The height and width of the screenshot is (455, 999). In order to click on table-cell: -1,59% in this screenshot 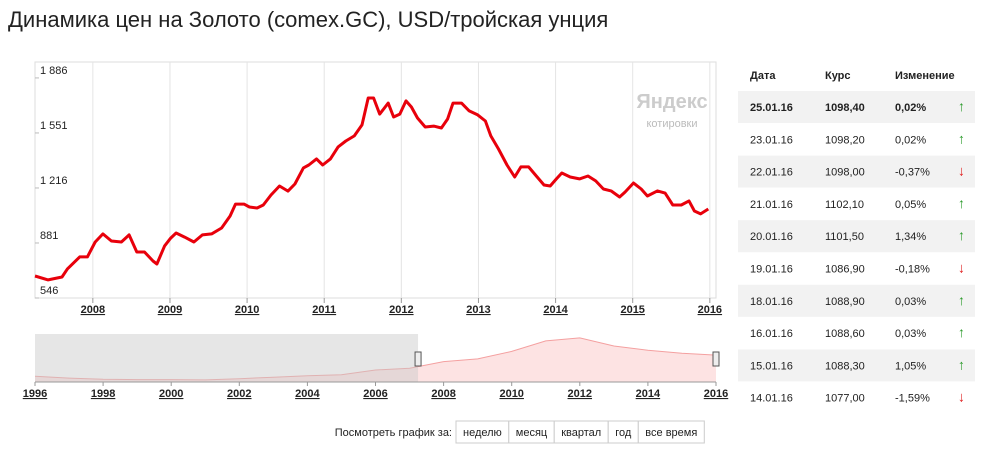, I will do `click(912, 399)`.